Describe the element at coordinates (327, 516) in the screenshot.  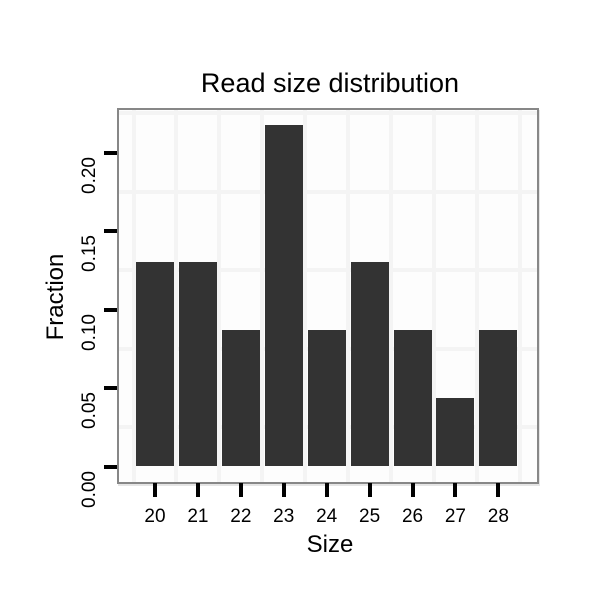
I see `x-tick-label: 24` at that location.